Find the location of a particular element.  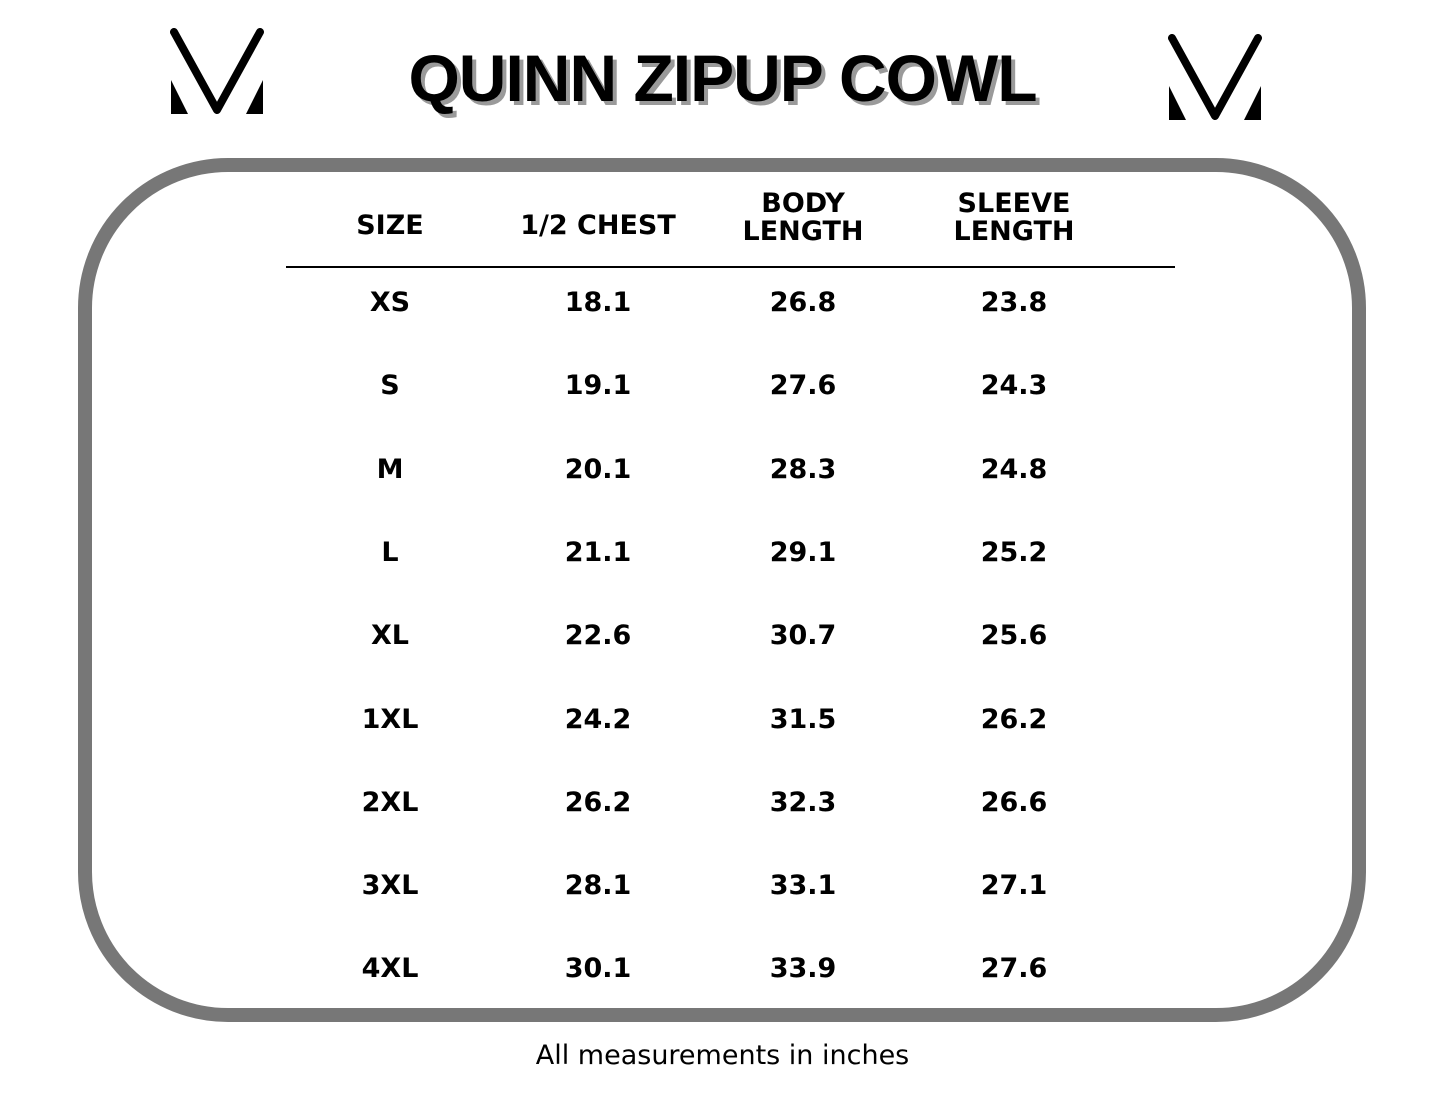

table-cell: 19.1 is located at coordinates (598, 386).